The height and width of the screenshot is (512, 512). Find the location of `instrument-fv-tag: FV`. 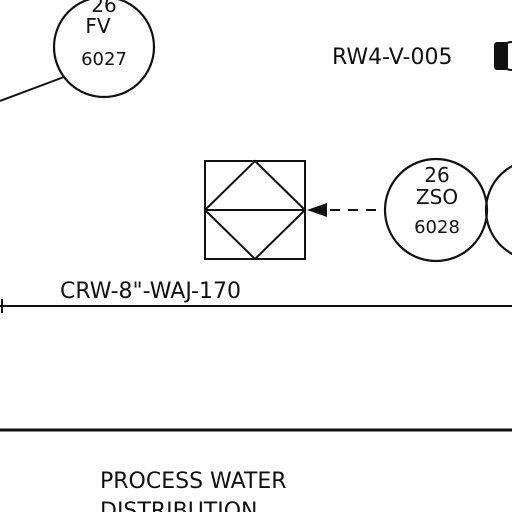

instrument-fv-tag: FV is located at coordinates (98, 26).